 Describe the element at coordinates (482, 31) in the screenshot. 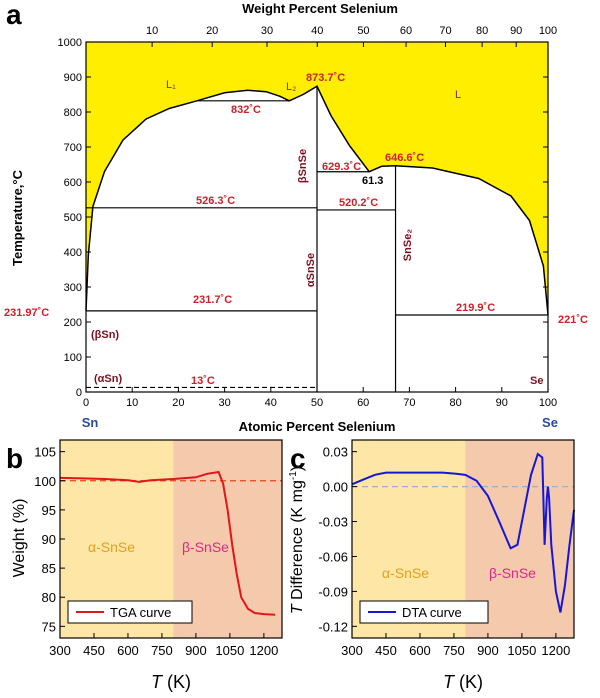

I see `top-tick-label-80: 80` at that location.